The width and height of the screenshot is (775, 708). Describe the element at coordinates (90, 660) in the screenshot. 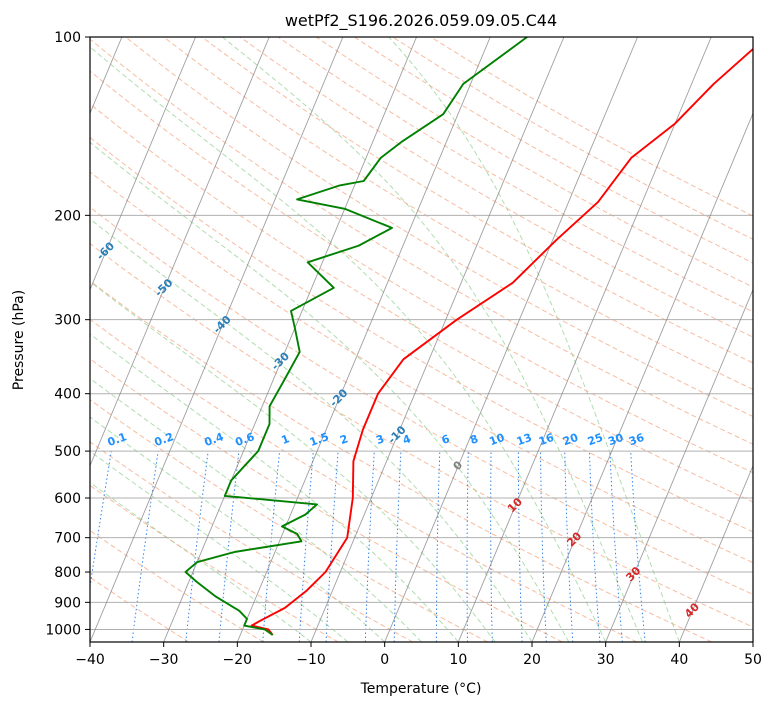

I see `x-tick-label: −40` at that location.